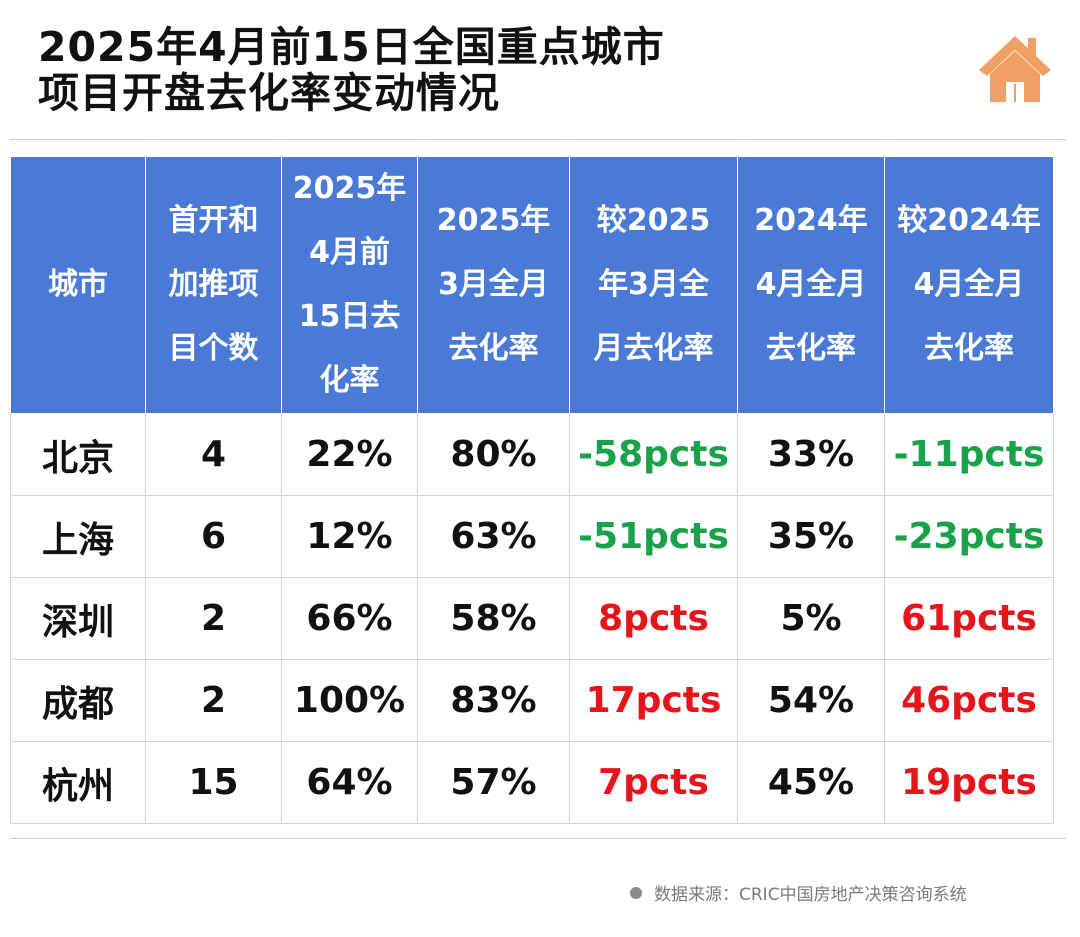 Image resolution: width=1080 pixels, height=937 pixels. Describe the element at coordinates (349, 700) in the screenshot. I see `cell-rate-apr15-2025: 100%` at that location.